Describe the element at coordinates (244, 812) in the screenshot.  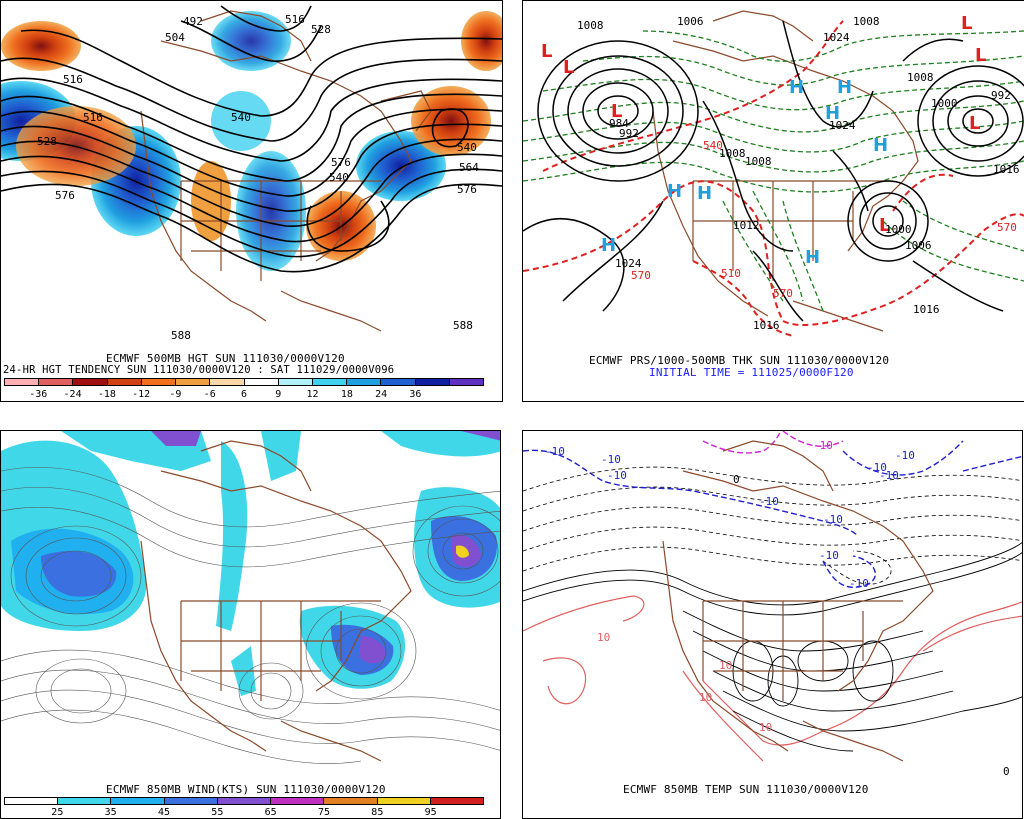
I see `panel3-colorbar-labels: 25 35 45 55 65 75 85 95` at that location.